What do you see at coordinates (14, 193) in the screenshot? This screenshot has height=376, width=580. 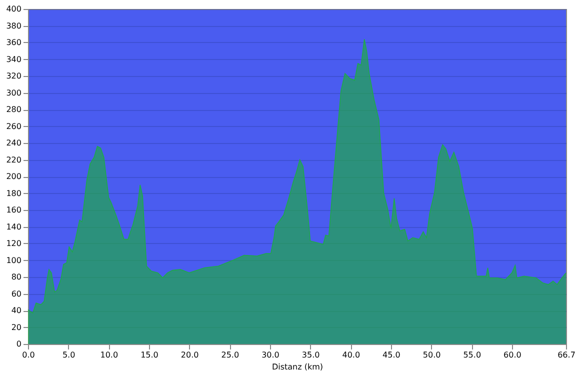 I see `y-tick-label: 180` at bounding box center [14, 193].